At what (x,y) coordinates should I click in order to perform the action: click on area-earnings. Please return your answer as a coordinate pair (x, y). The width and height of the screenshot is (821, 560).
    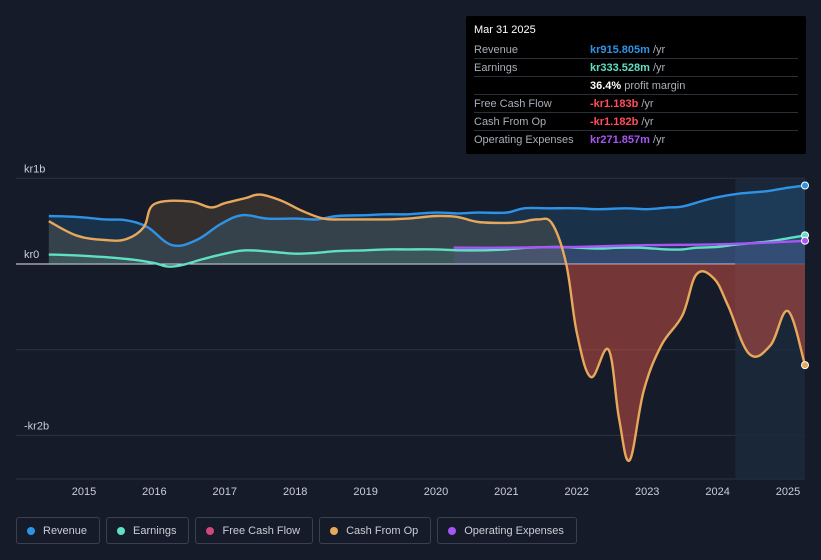
    Looking at the image, I should click on (427, 251).